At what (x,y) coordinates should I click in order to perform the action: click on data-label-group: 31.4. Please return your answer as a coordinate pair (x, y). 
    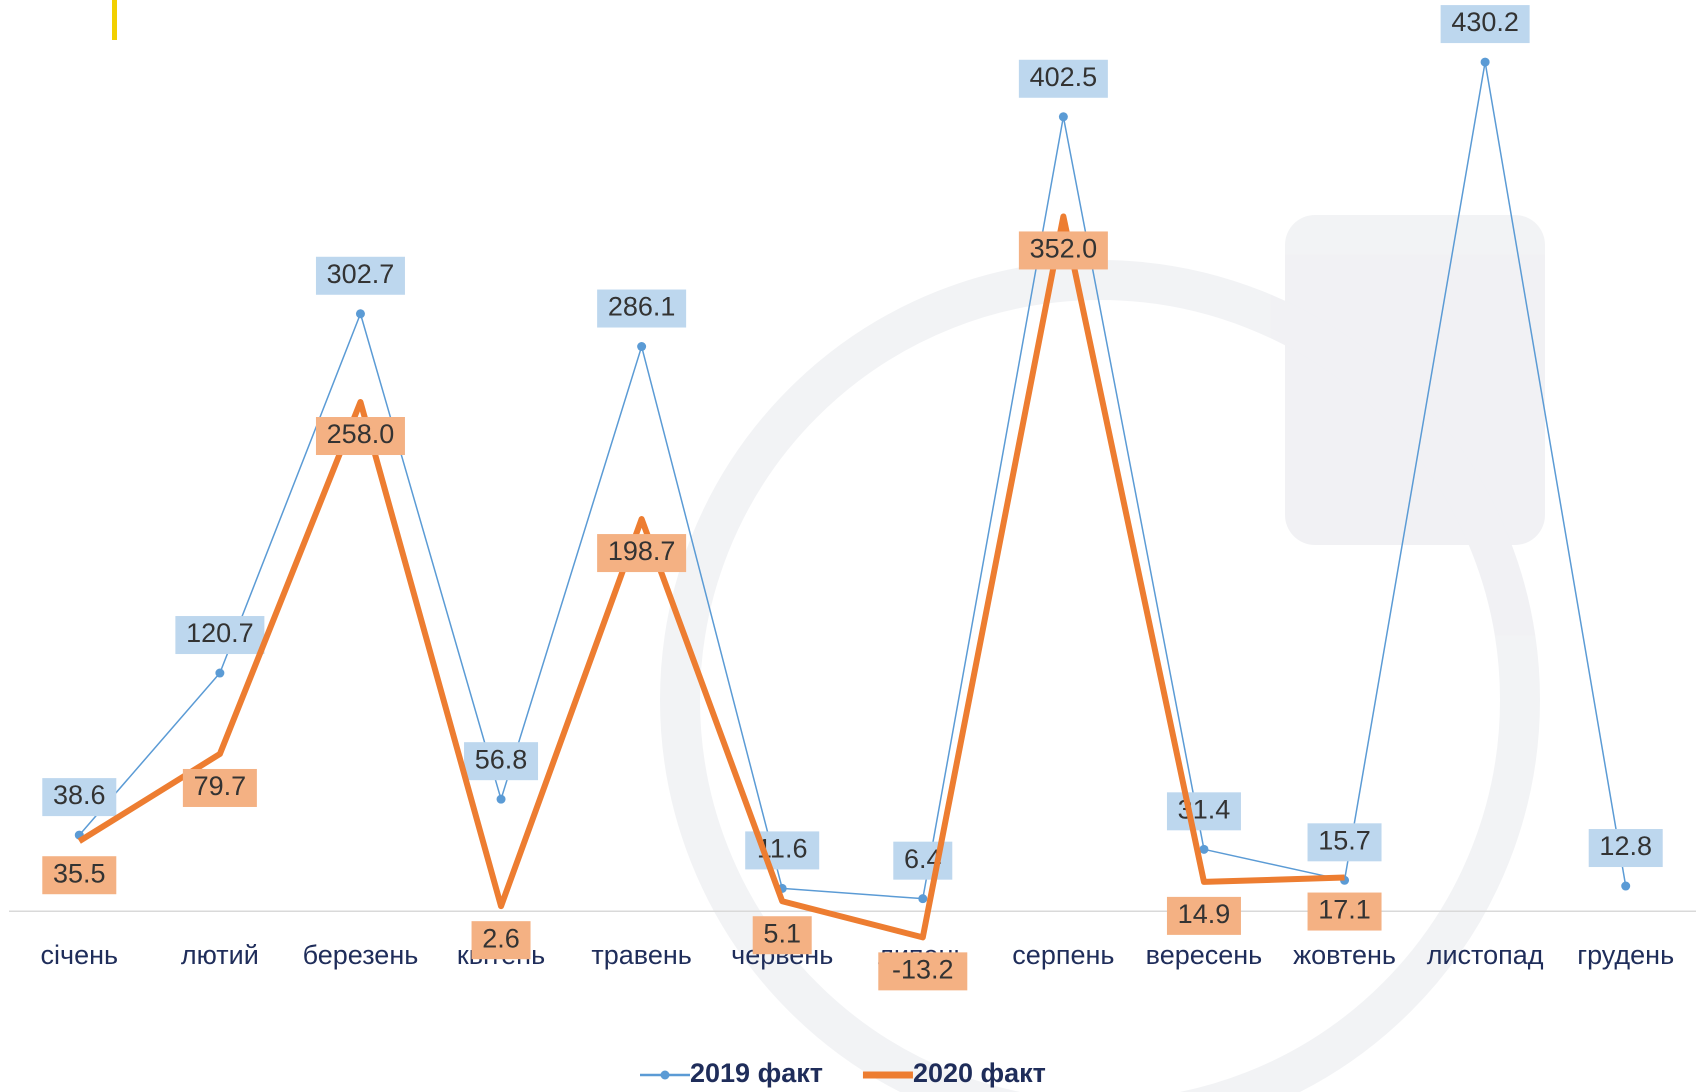
    Looking at the image, I should click on (1203, 811).